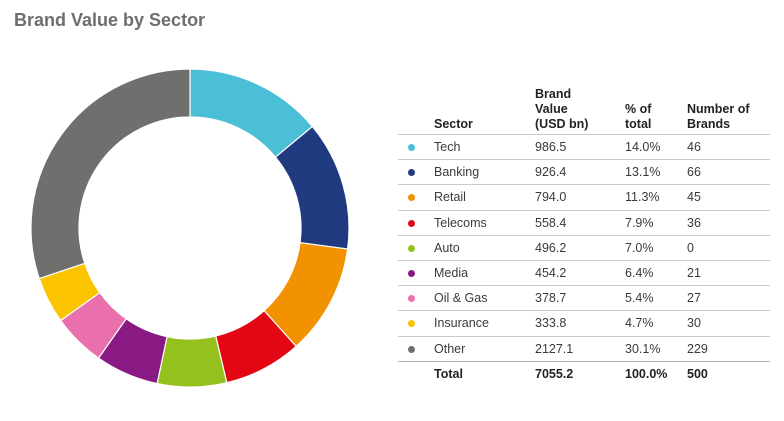 The image size is (784, 421). I want to click on cell-count: 27, so click(694, 298).